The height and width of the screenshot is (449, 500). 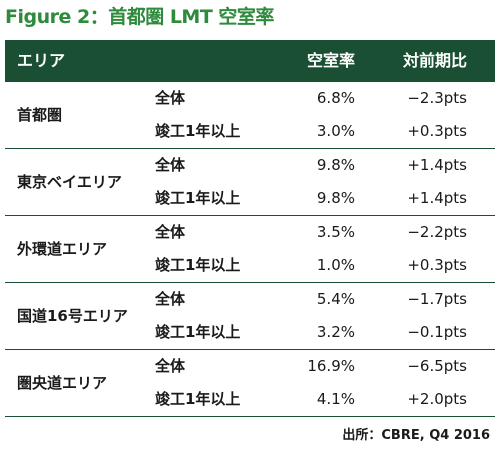 What do you see at coordinates (250, 165) in the screenshot?
I see `table-row: 全体 9.8% +1.4pts` at bounding box center [250, 165].